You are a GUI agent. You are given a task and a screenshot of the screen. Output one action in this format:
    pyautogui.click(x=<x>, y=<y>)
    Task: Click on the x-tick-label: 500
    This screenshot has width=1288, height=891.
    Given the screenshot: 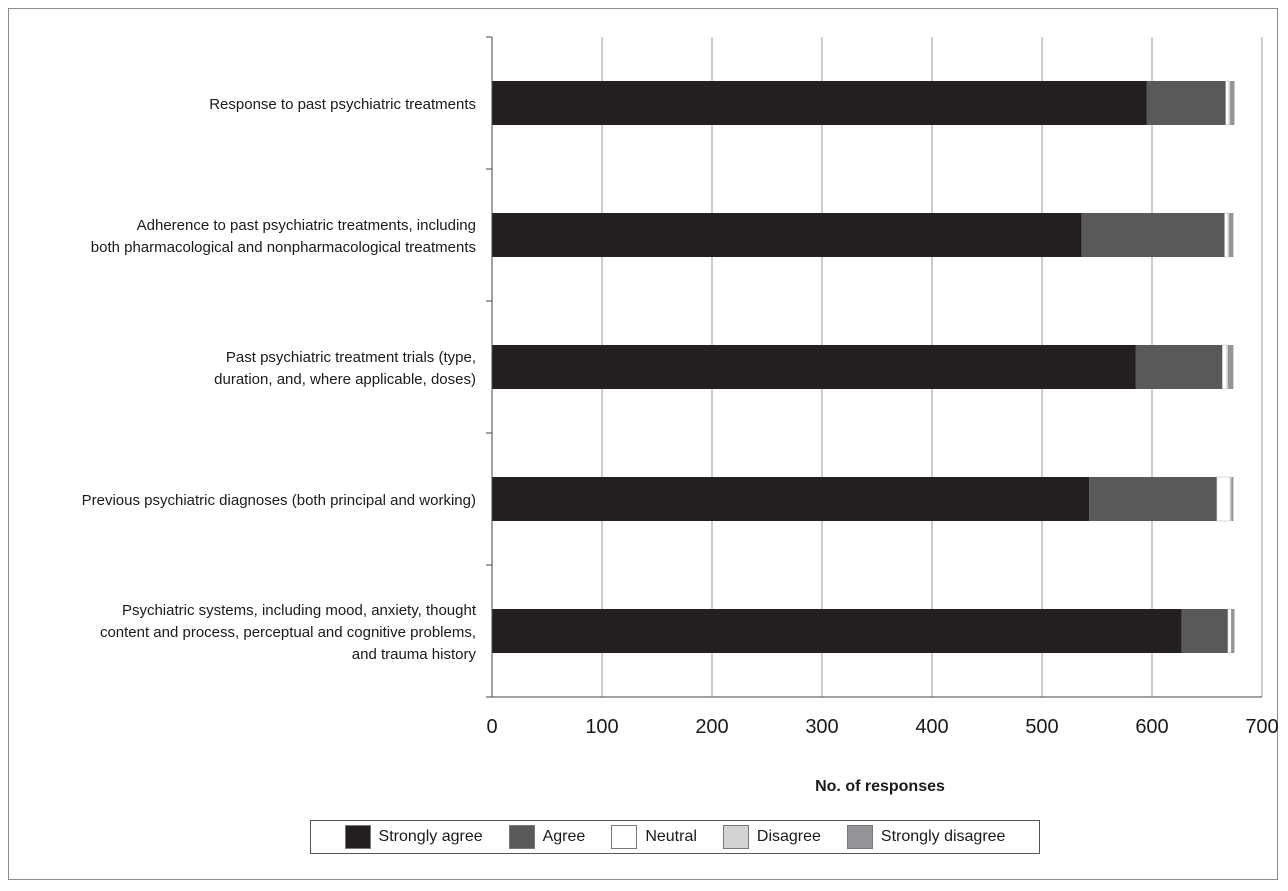 What is the action you would take?
    pyautogui.click(x=1041, y=727)
    